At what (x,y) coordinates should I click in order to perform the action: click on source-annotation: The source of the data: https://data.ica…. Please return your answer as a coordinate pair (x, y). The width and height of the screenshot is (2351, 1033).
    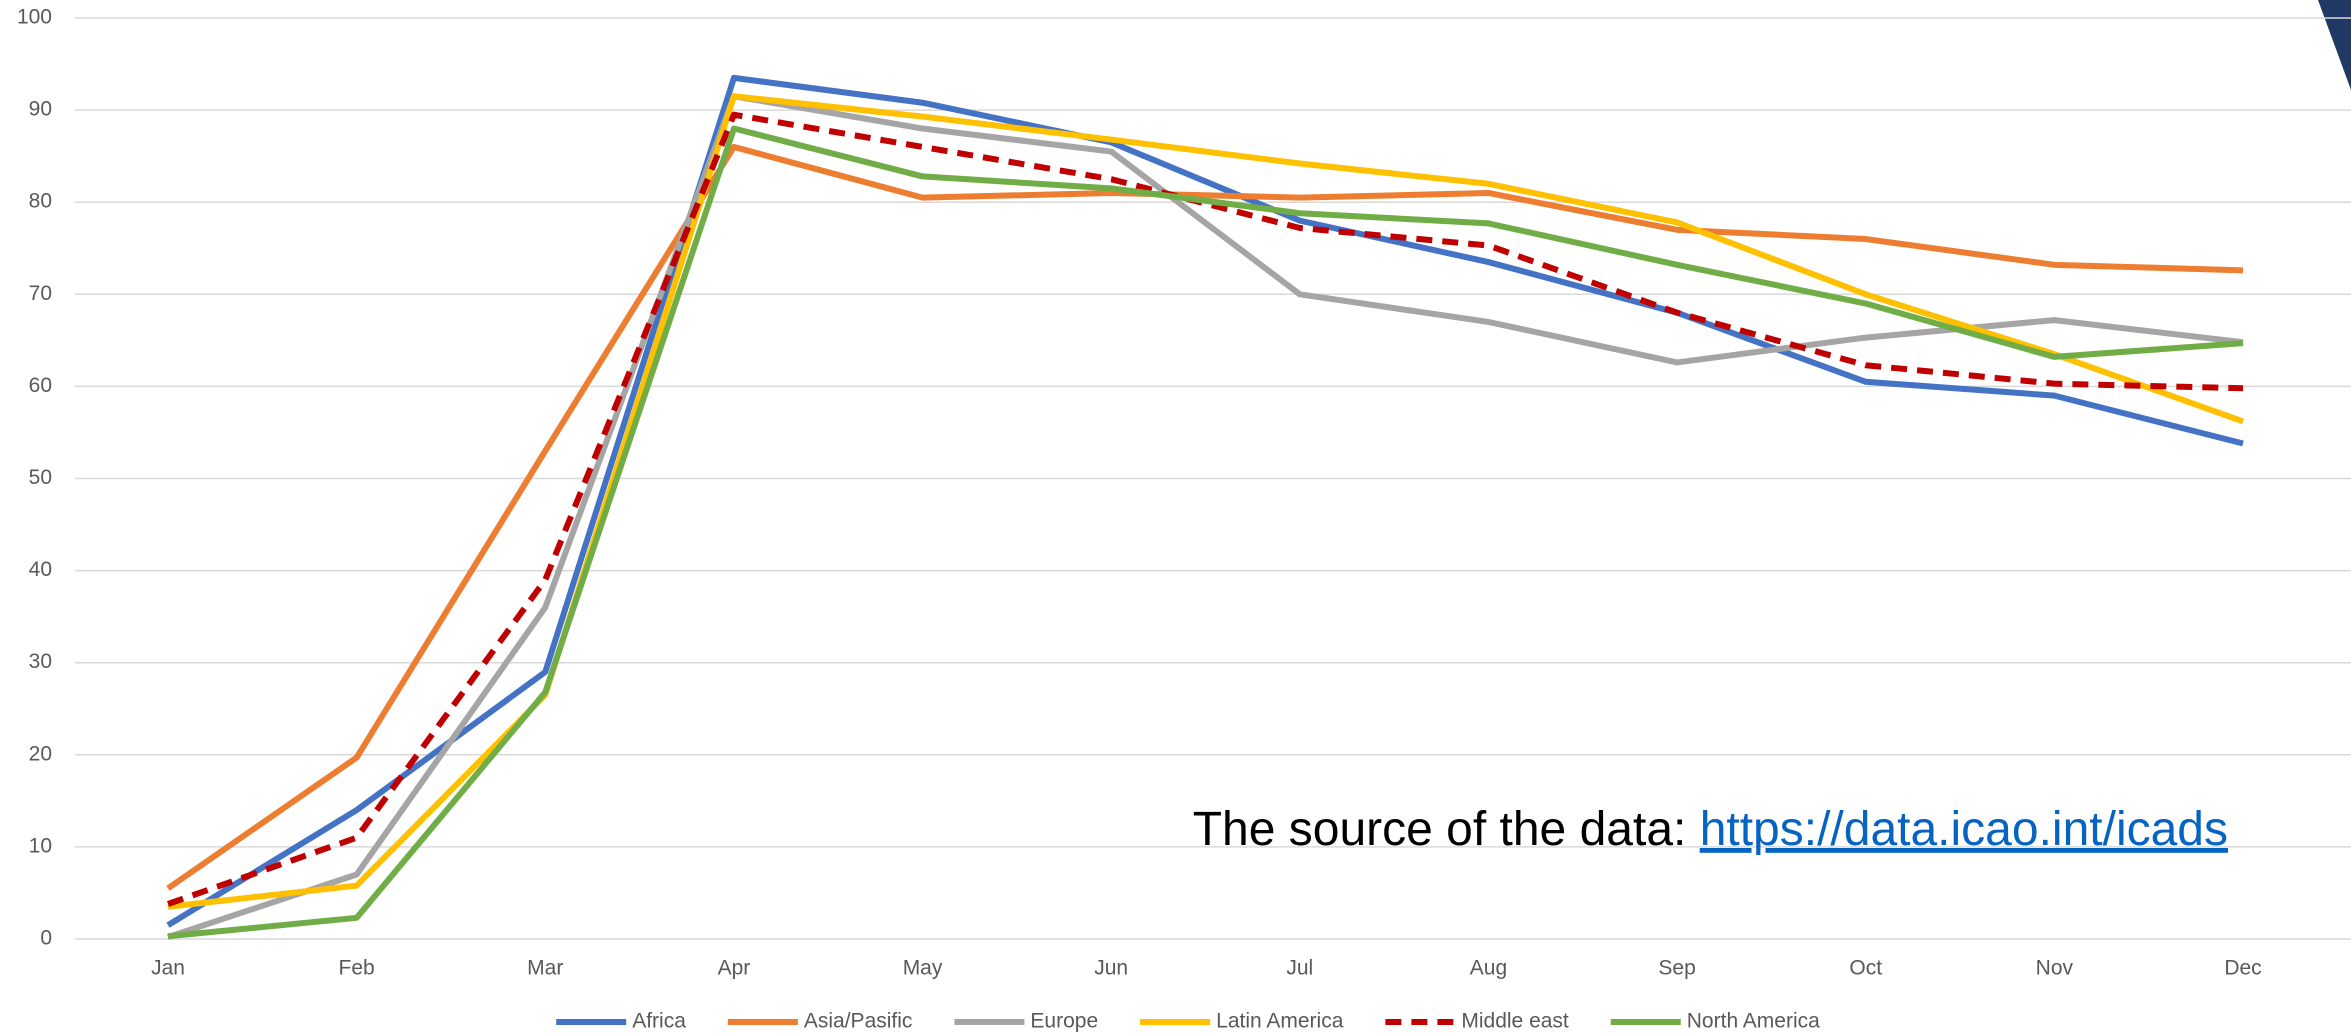
    Looking at the image, I should click on (1710, 829).